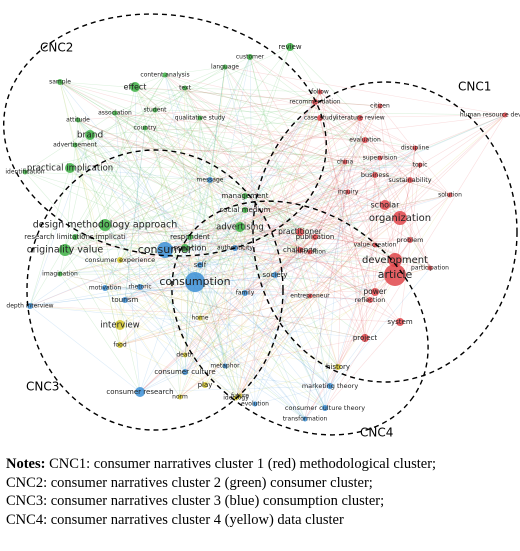 This screenshot has height=551, width=520. I want to click on node-label: qualitative study, so click(200, 118).